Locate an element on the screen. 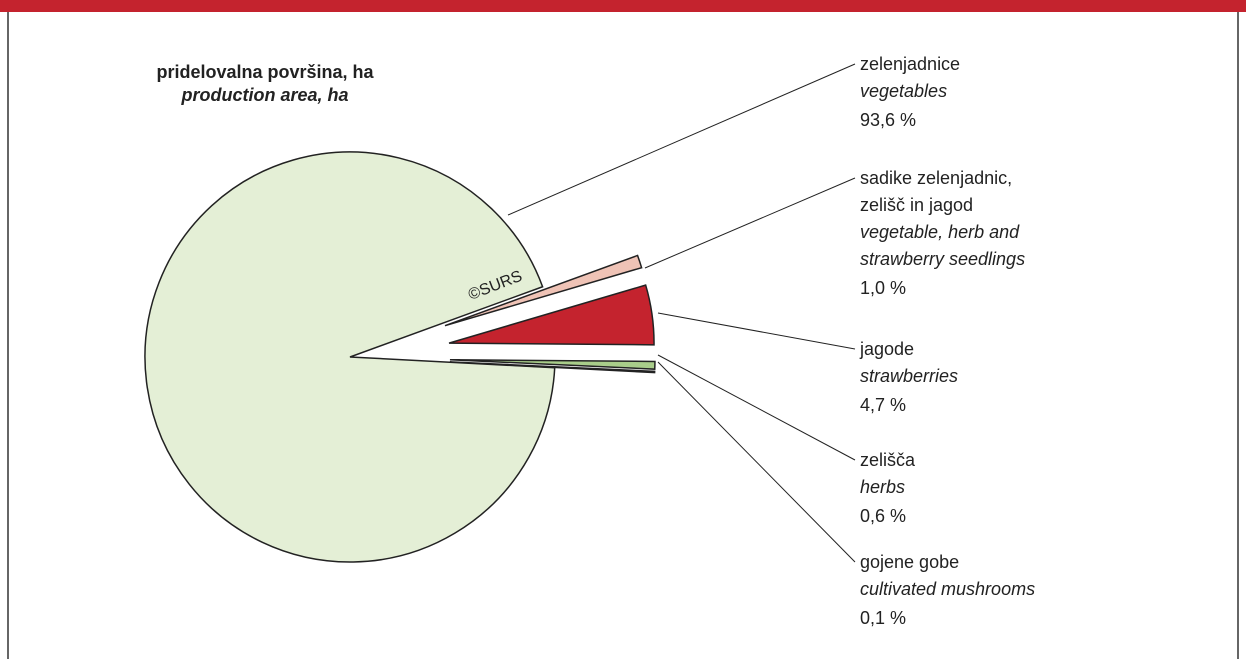 This screenshot has width=1246, height=659. label: sadike zelenjadnic, zelišč in jagod is located at coordinates (936, 191).